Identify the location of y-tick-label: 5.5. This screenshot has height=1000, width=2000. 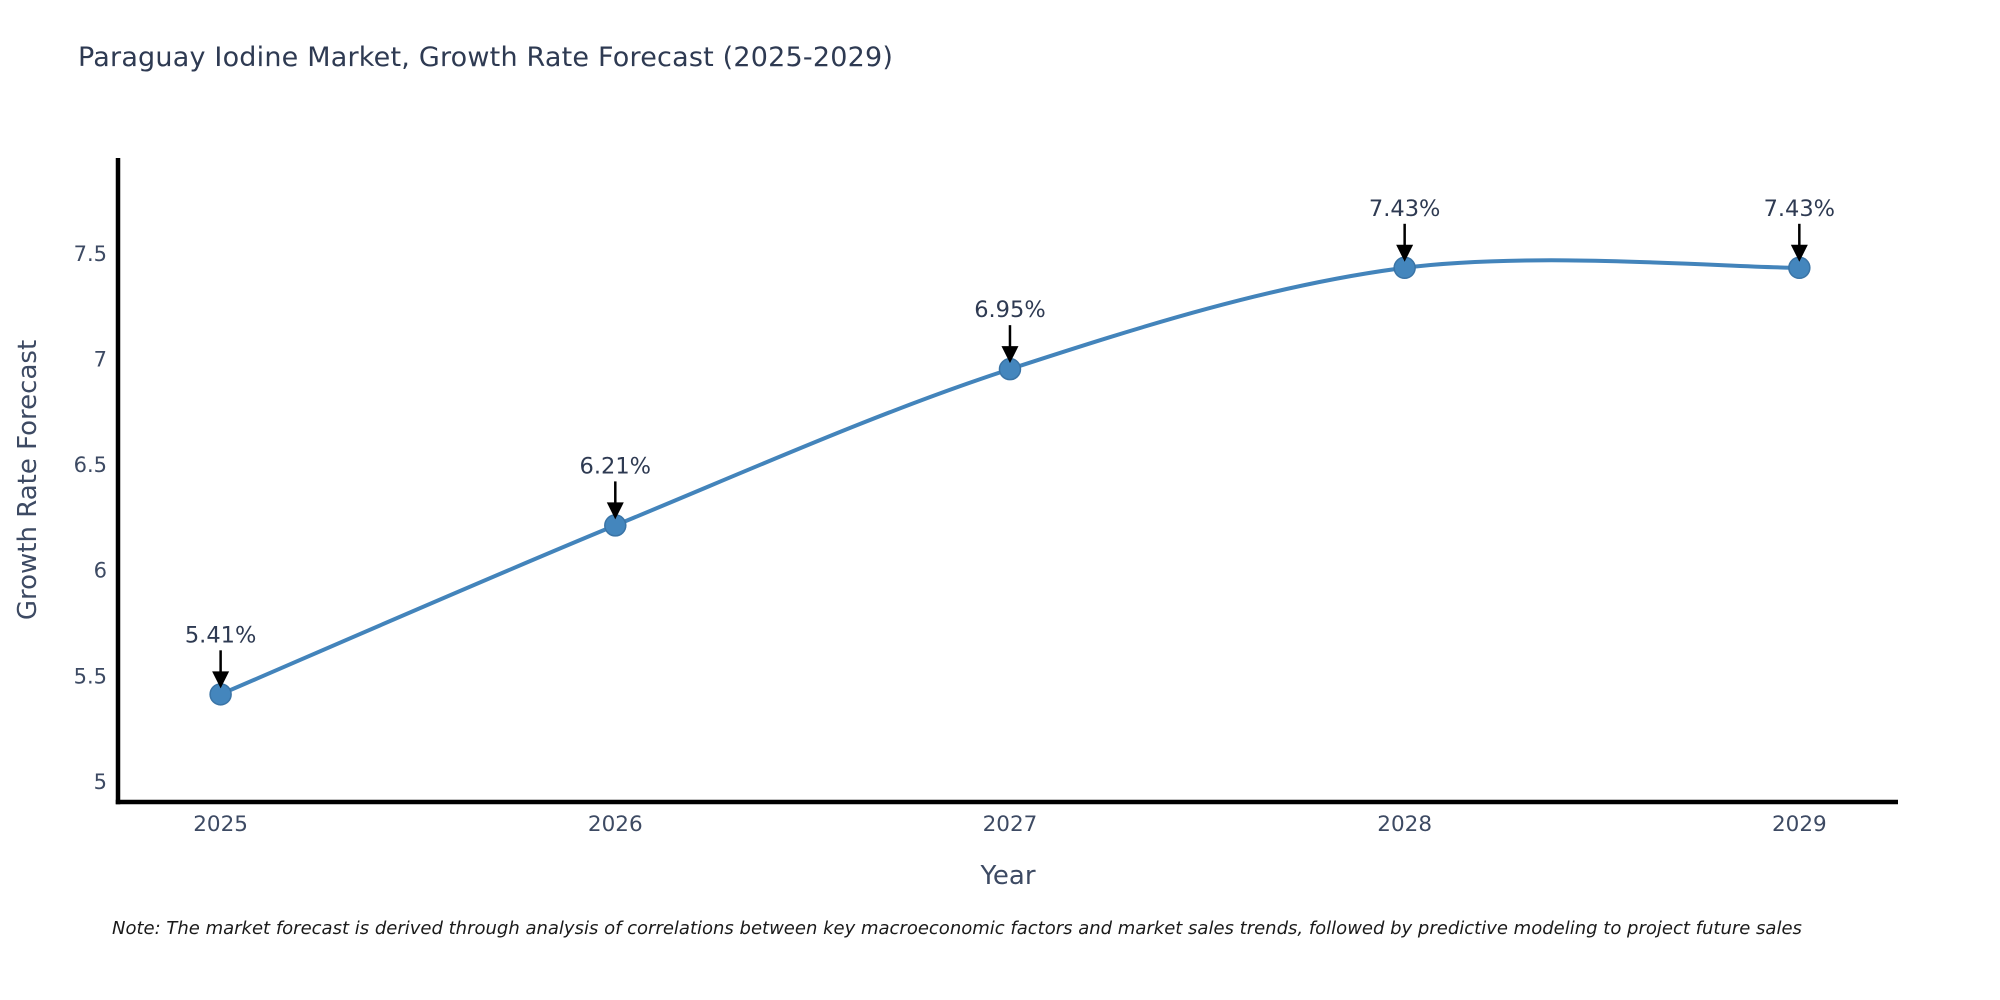
(90, 676).